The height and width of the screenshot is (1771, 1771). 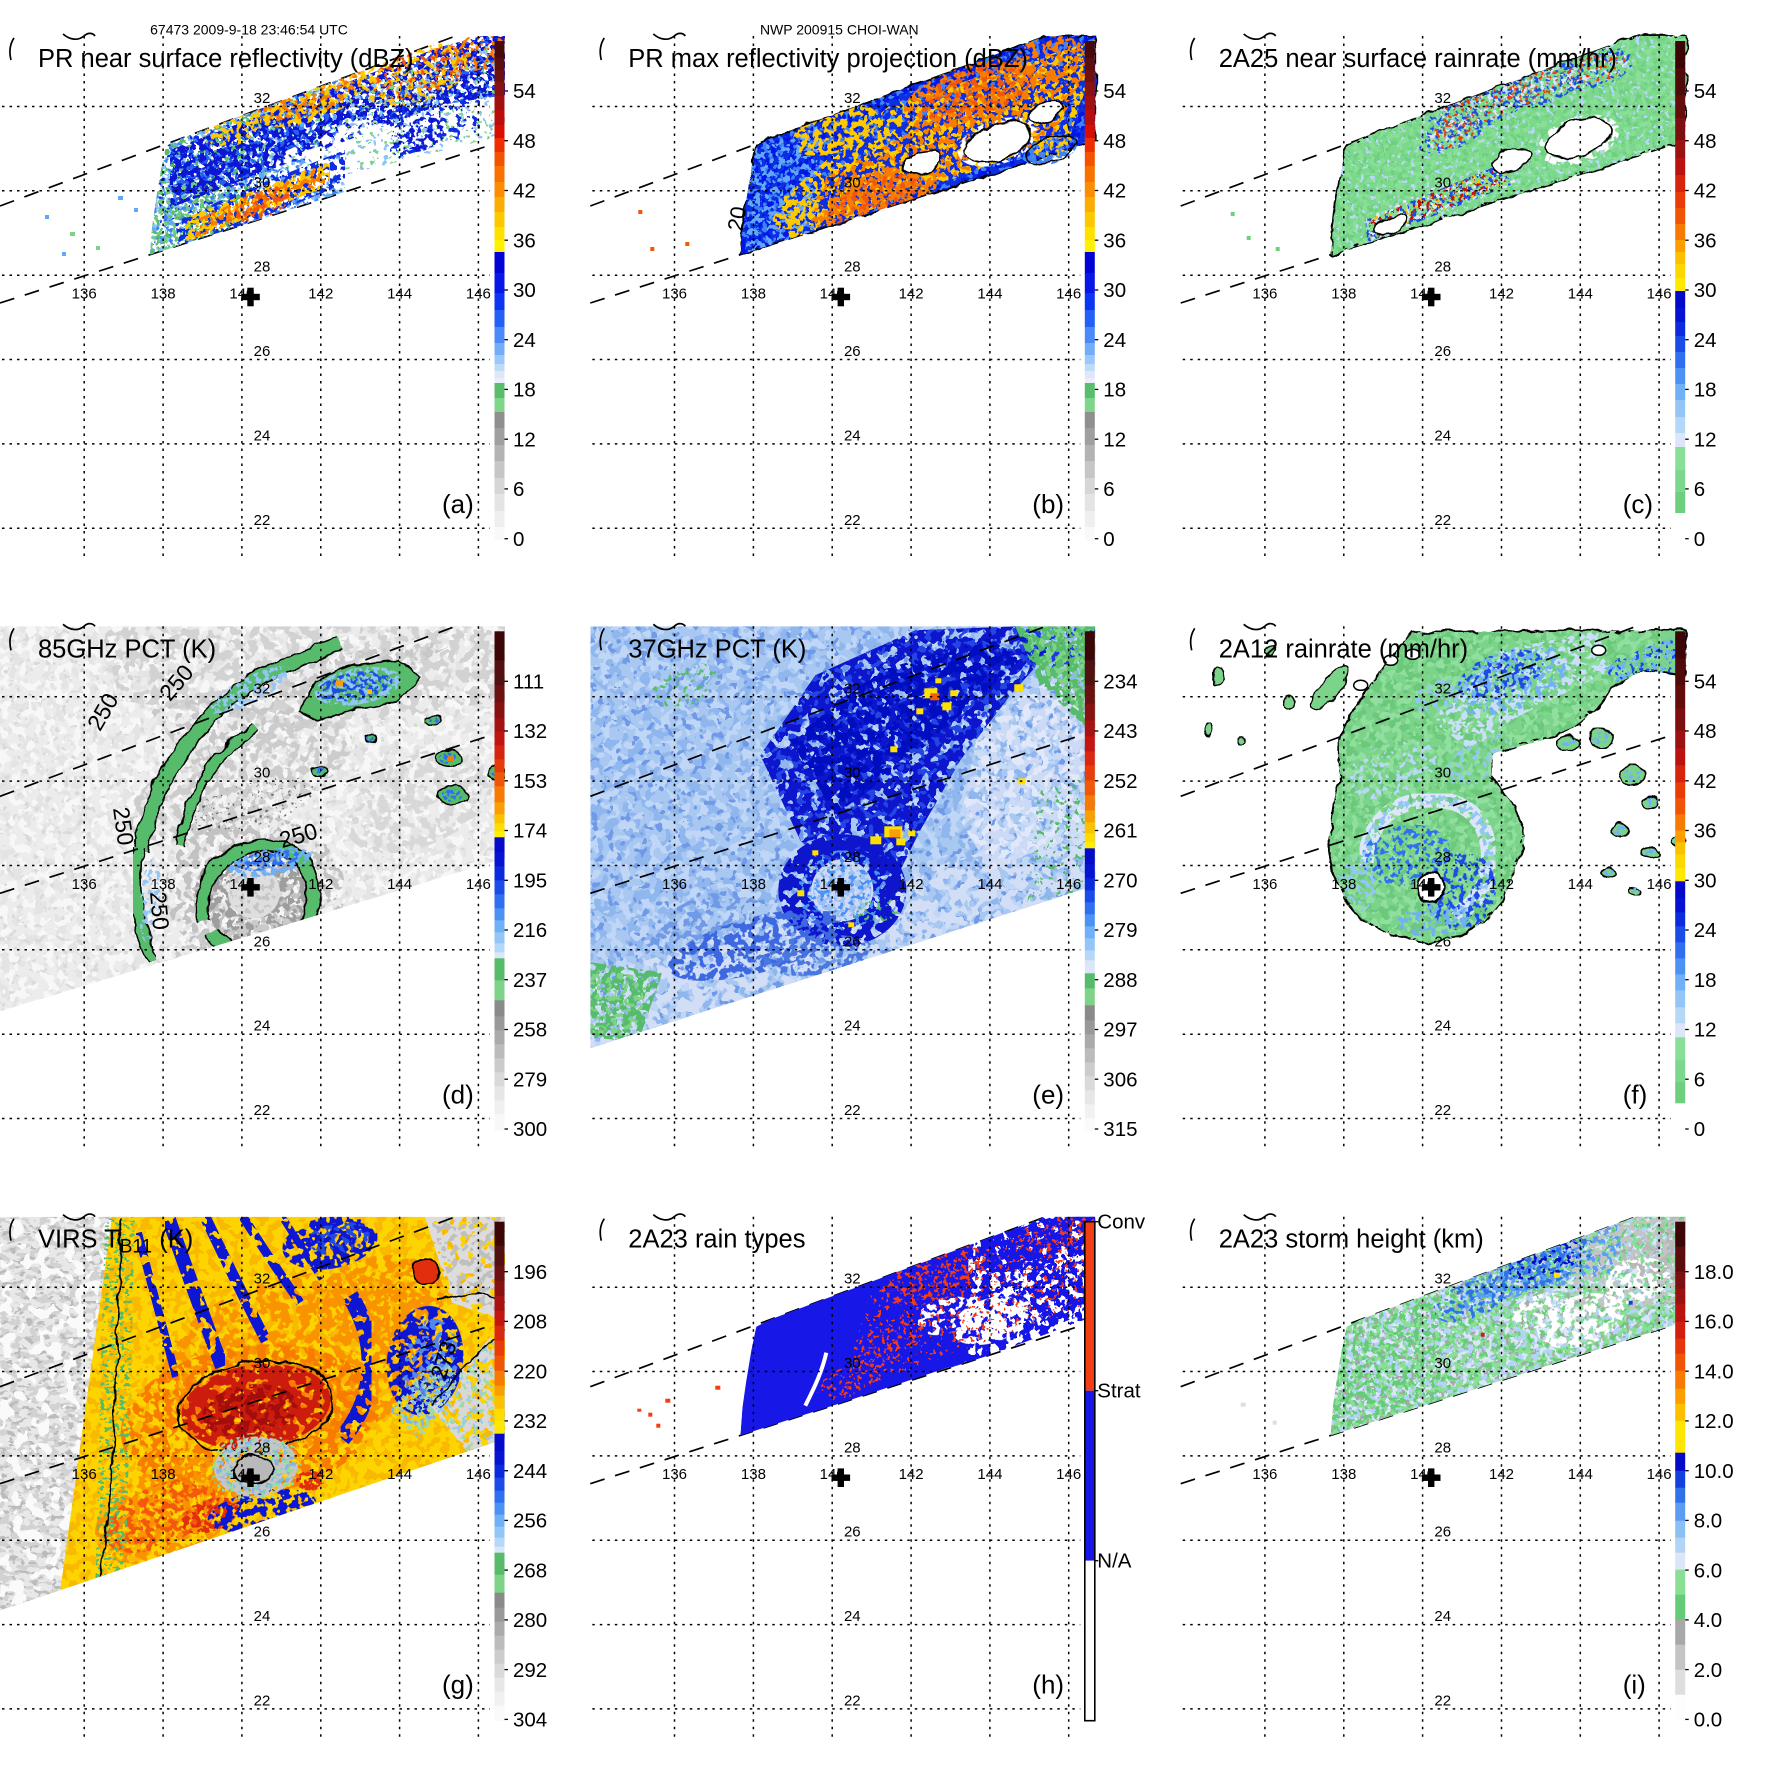 What do you see at coordinates (530, 930) in the screenshot?
I see `svg-text: 216` at bounding box center [530, 930].